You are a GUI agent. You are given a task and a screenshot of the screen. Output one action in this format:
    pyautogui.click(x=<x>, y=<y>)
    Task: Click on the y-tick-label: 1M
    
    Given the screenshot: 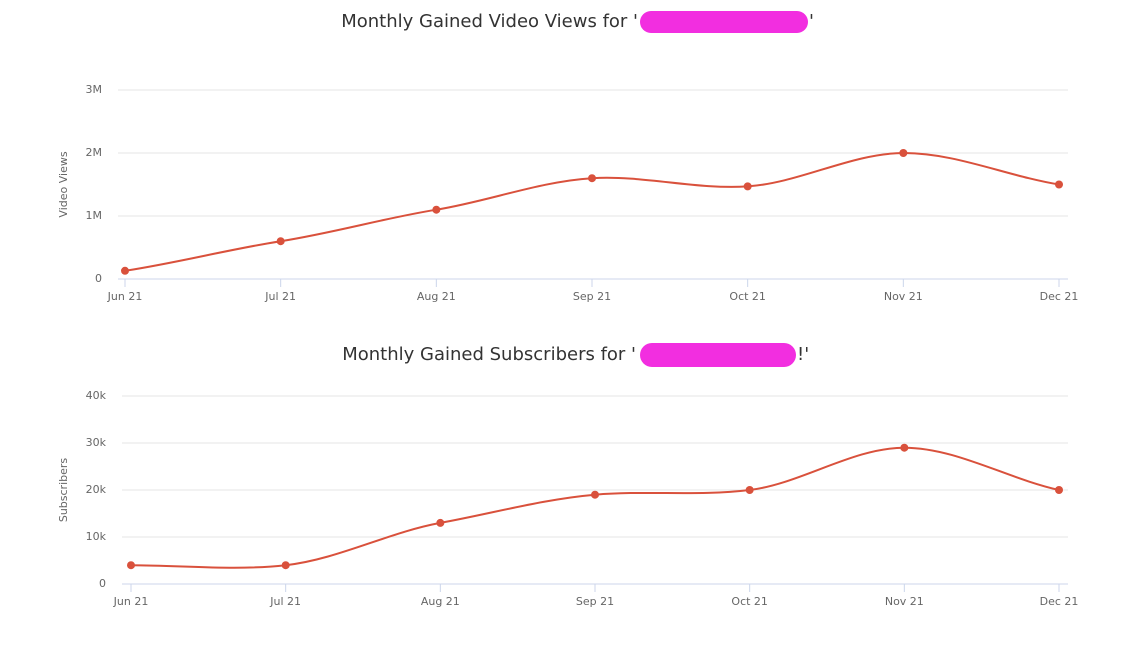 What is the action you would take?
    pyautogui.click(x=94, y=215)
    